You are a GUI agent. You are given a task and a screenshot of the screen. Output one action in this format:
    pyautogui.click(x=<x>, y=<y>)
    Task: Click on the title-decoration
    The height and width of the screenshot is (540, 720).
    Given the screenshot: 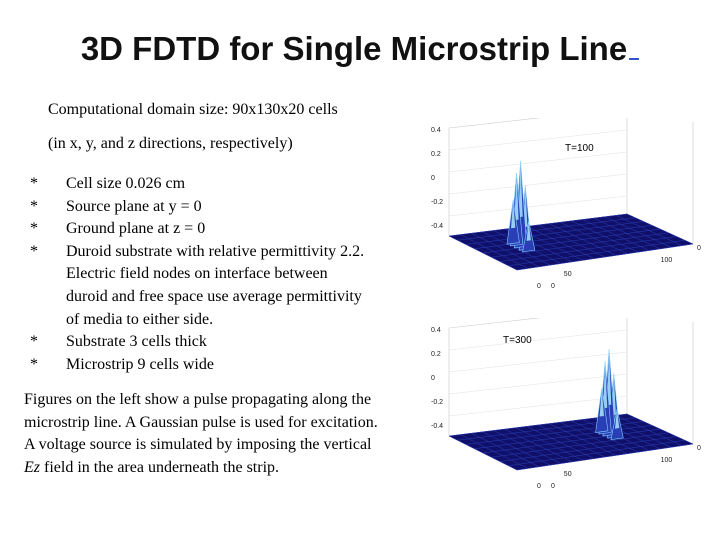 What is the action you would take?
    pyautogui.click(x=634, y=59)
    